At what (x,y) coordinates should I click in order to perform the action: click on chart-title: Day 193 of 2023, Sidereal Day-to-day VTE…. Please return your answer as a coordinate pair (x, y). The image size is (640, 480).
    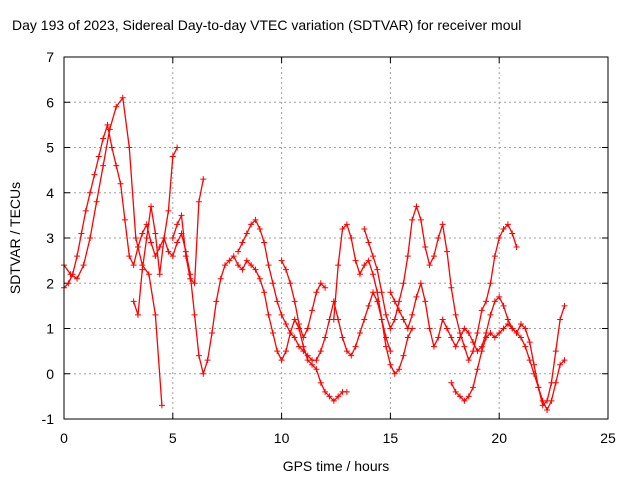
    Looking at the image, I should click on (266, 25).